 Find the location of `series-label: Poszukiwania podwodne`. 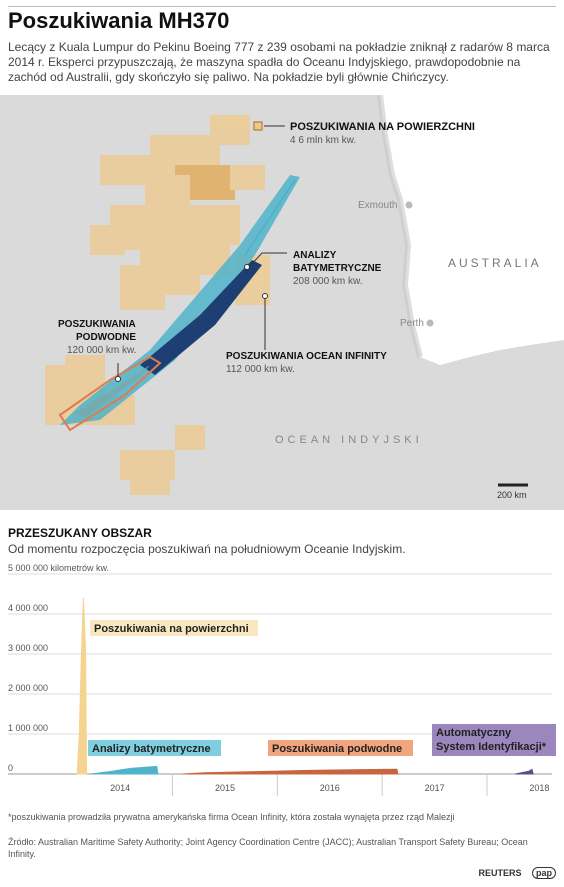

series-label: Poszukiwania podwodne is located at coordinates (337, 749).